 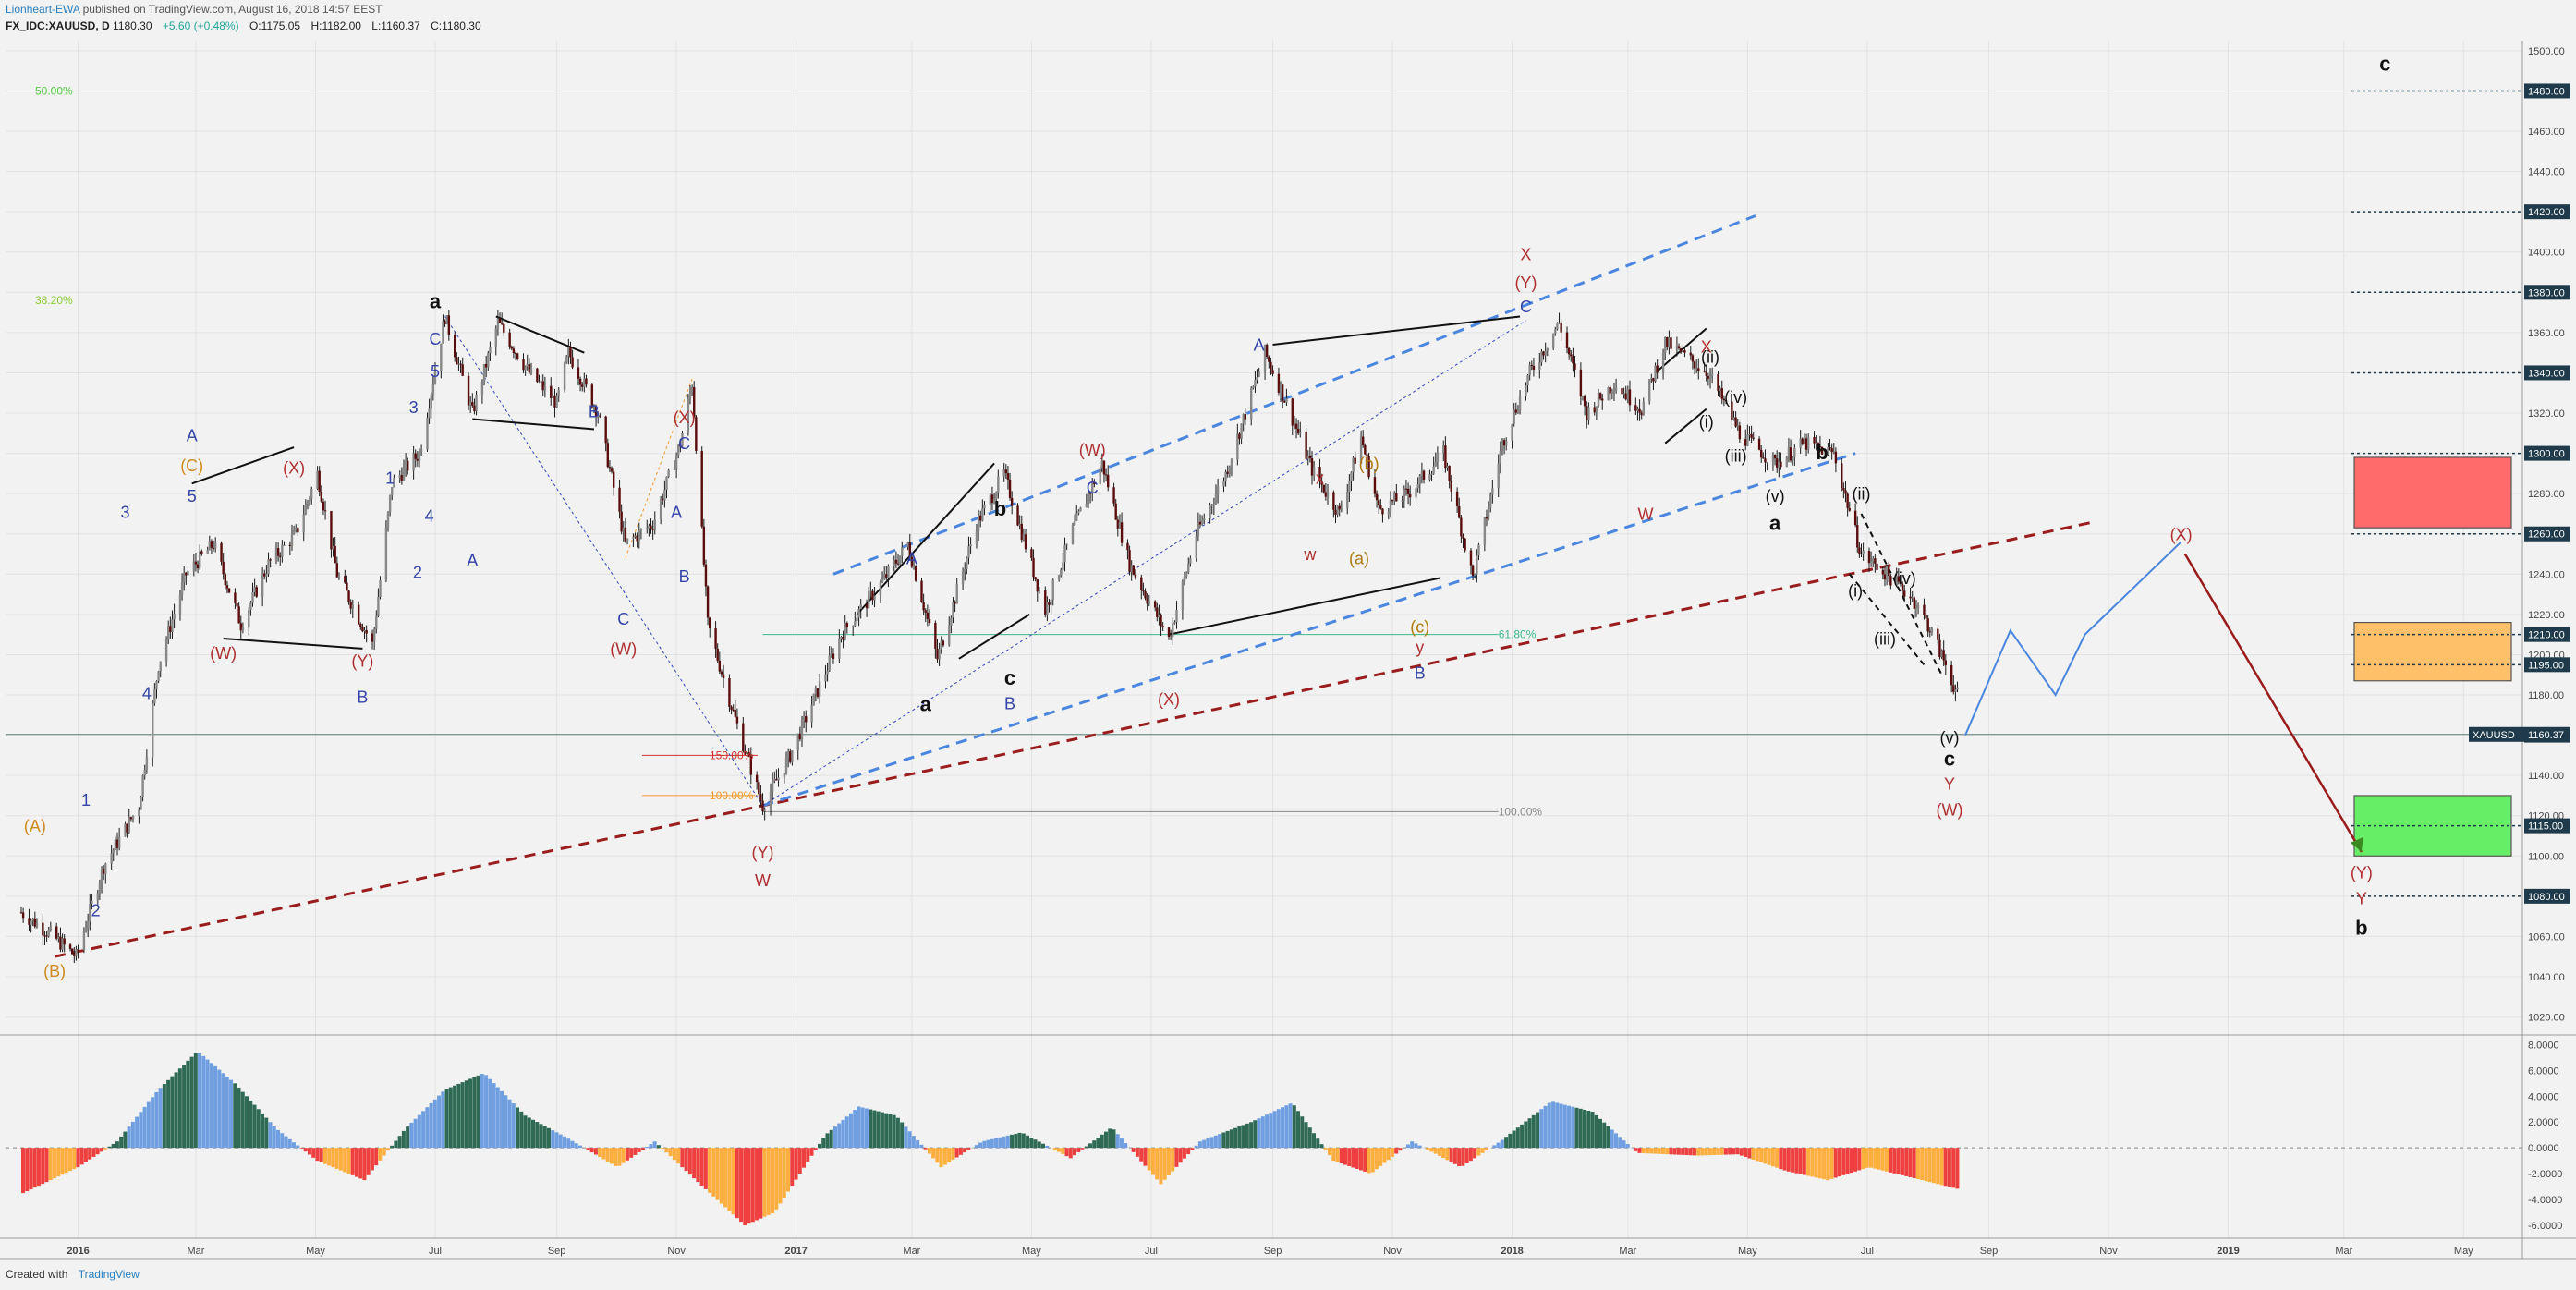 What do you see at coordinates (43, 9) in the screenshot?
I see `author-link: Lionheart-EWA` at bounding box center [43, 9].